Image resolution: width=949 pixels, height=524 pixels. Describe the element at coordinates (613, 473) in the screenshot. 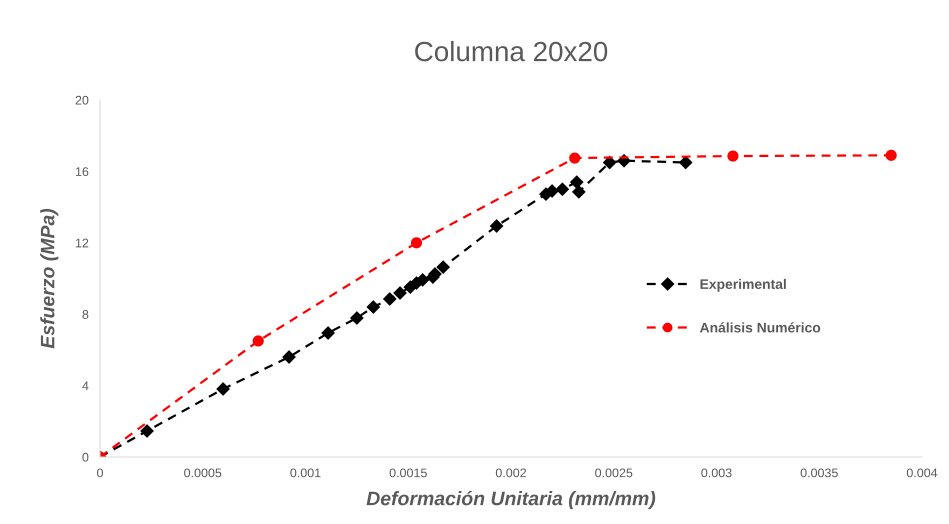

I see `x-tick-label: 0.0025` at that location.